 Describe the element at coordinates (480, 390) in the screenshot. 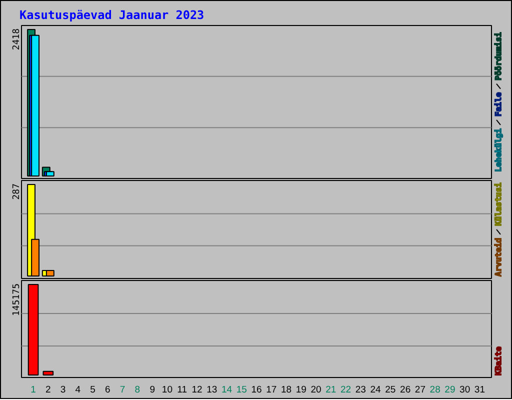

I see `x-tick-label: 31` at that location.